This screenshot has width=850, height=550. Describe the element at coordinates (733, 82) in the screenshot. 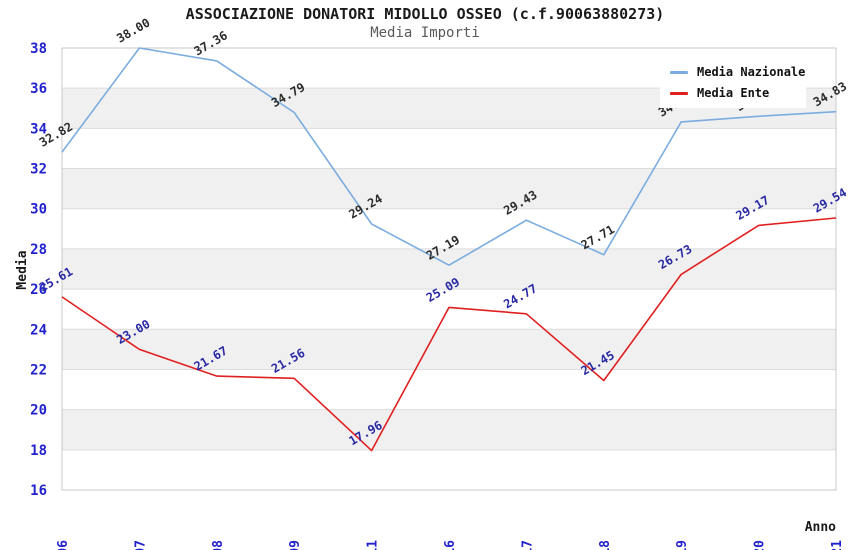

I see `legend: Media Nazionale Media Ente` at that location.